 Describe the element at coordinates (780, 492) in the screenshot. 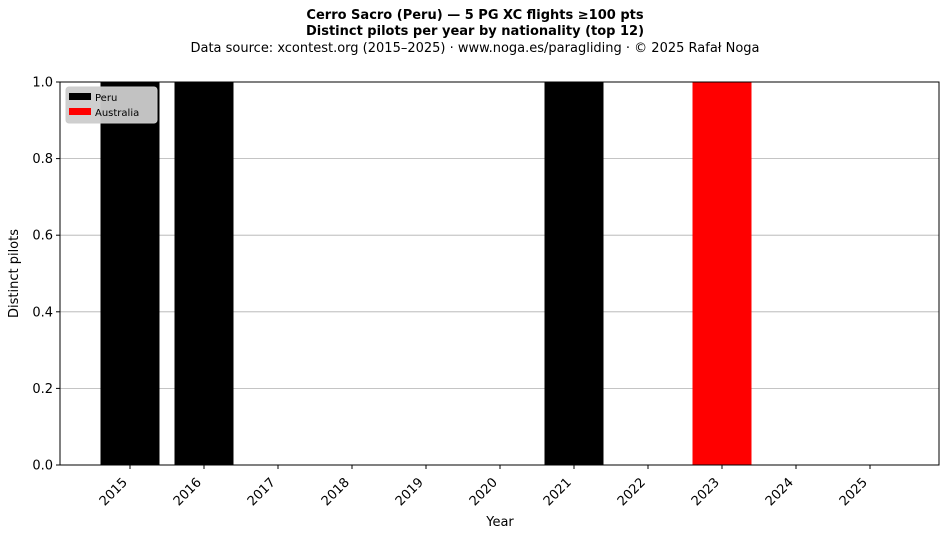

I see `x-tick-label: 2024` at that location.